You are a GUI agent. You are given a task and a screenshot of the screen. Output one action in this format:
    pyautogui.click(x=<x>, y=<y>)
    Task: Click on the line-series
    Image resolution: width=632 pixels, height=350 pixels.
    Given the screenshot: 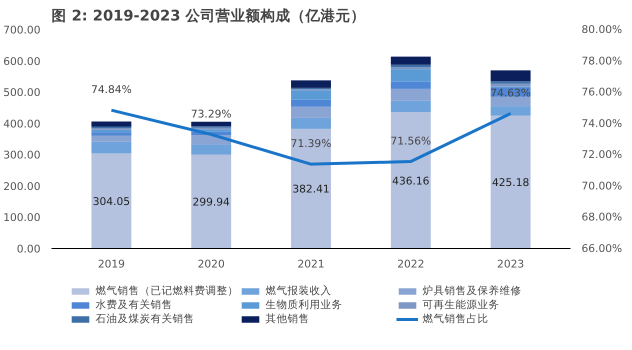 What is the action you would take?
    pyautogui.click(x=311, y=137)
    